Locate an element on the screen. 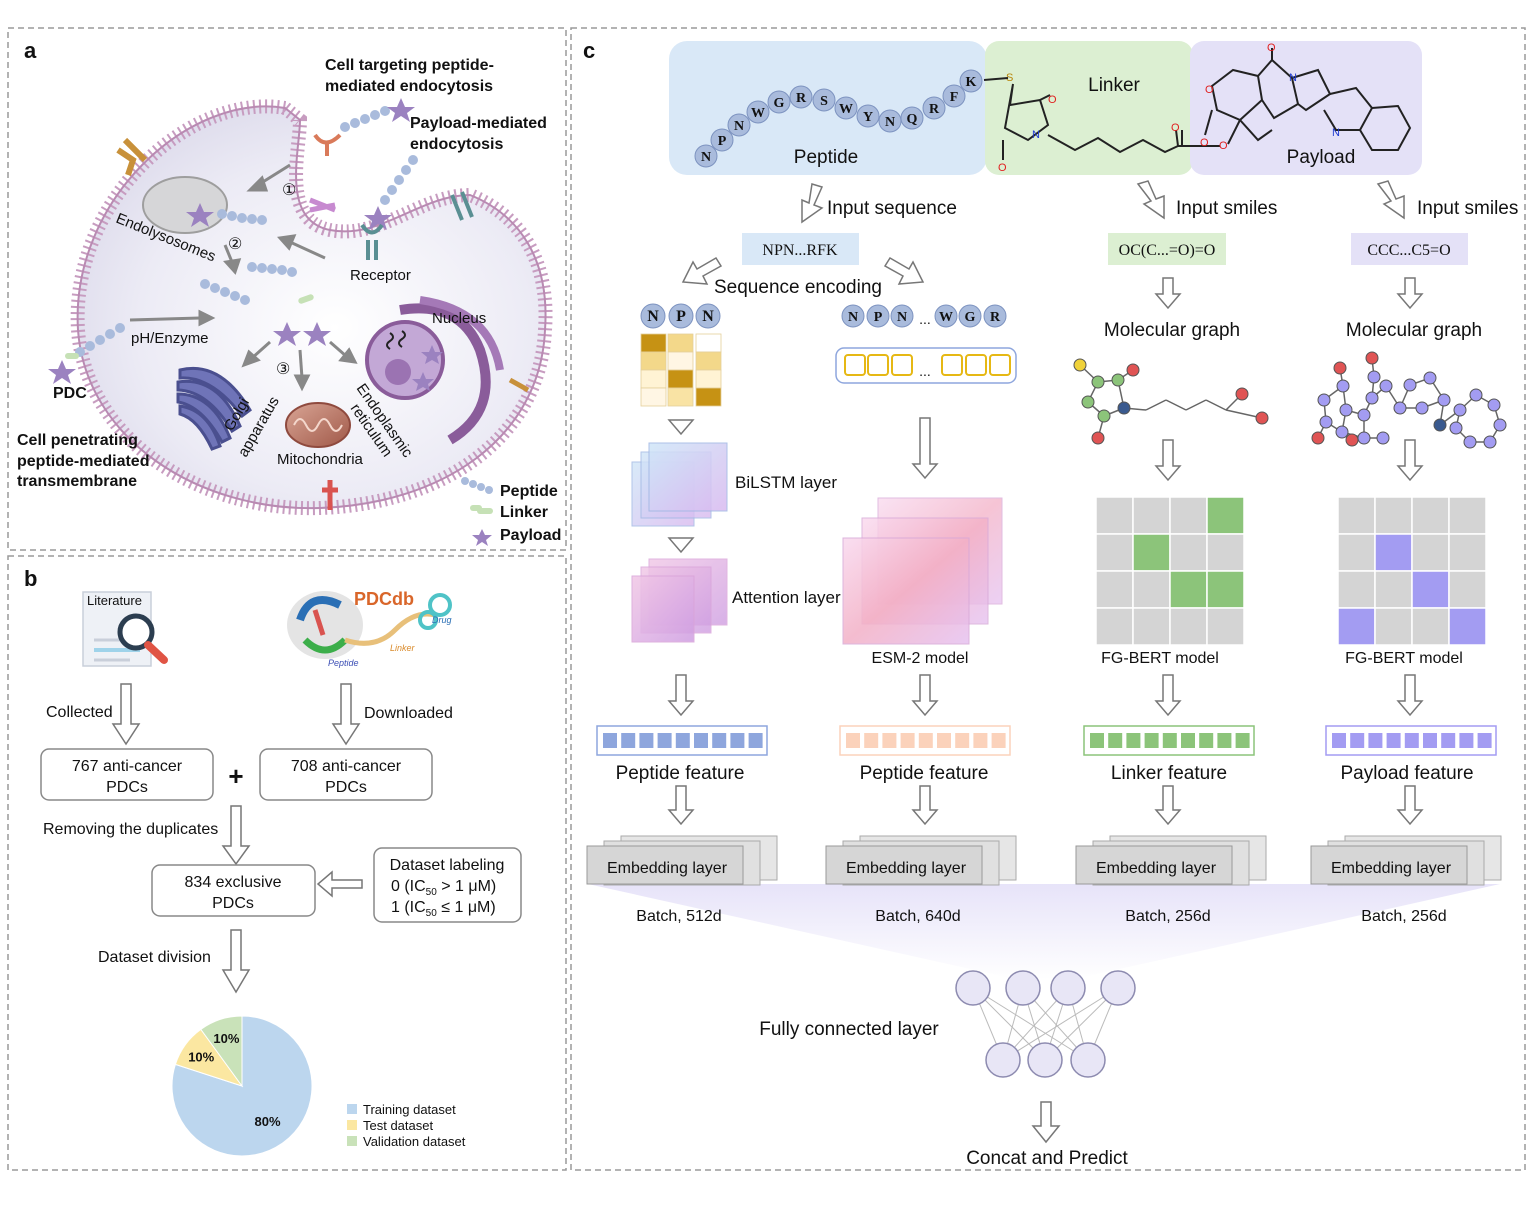  ph-enzyme-label: pH/Enzyme is located at coordinates (170, 338).